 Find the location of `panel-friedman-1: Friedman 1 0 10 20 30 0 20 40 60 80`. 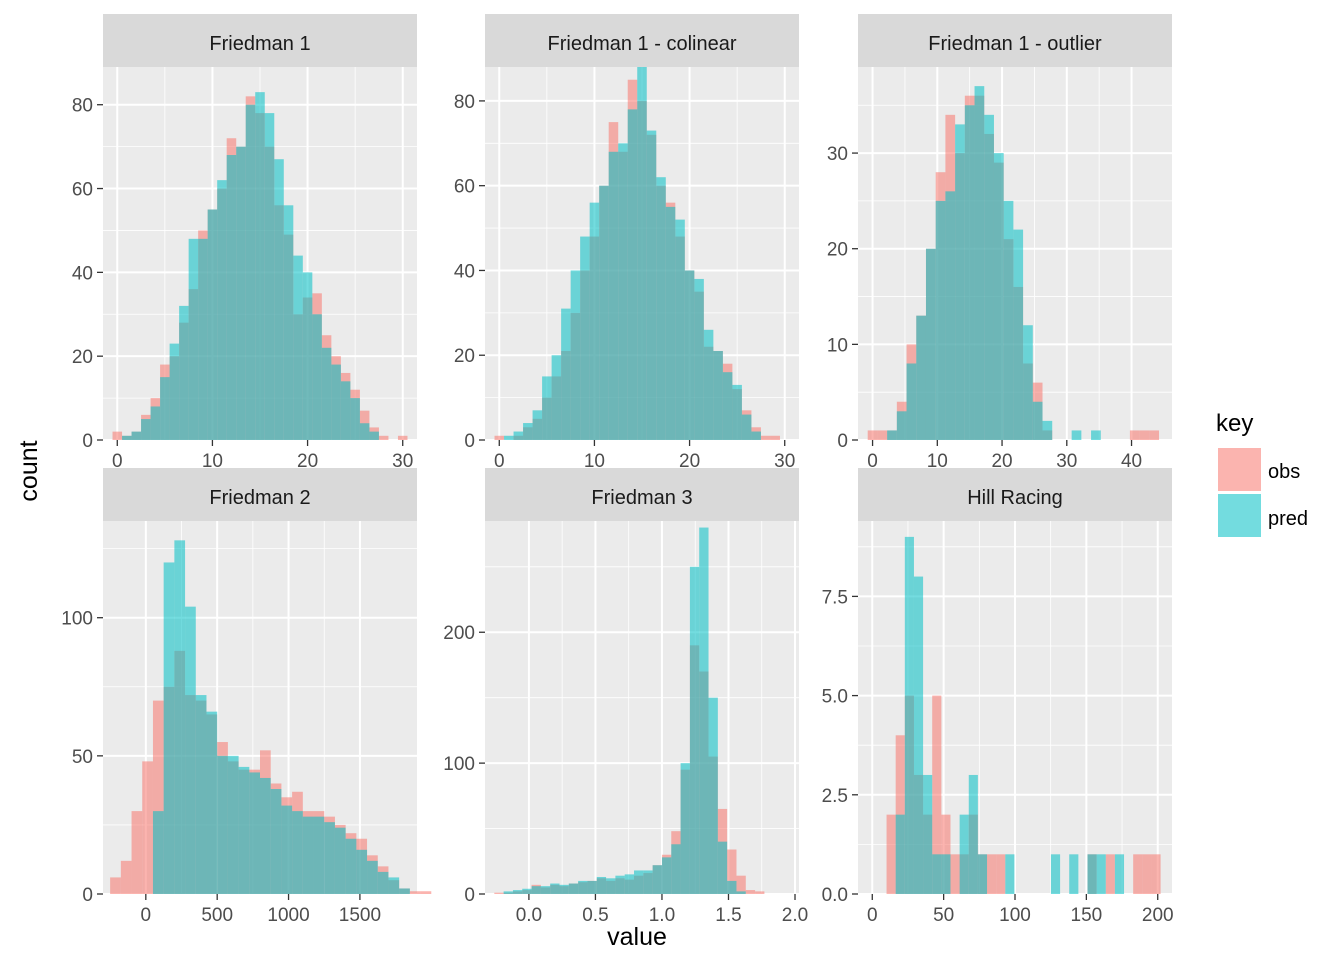

panel-friedman-1: Friedman 1 0 10 20 30 0 20 40 60 80 is located at coordinates (244, 243).